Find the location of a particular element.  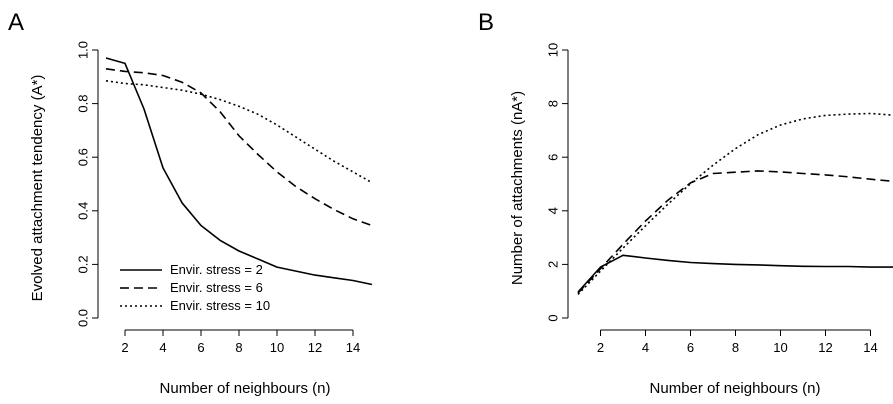

panel-b-label: B is located at coordinates (486, 22).